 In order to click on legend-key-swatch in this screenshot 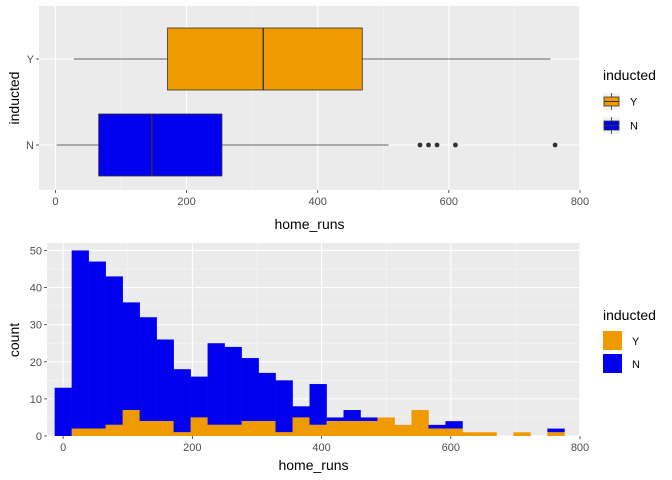, I will do `click(612, 340)`.